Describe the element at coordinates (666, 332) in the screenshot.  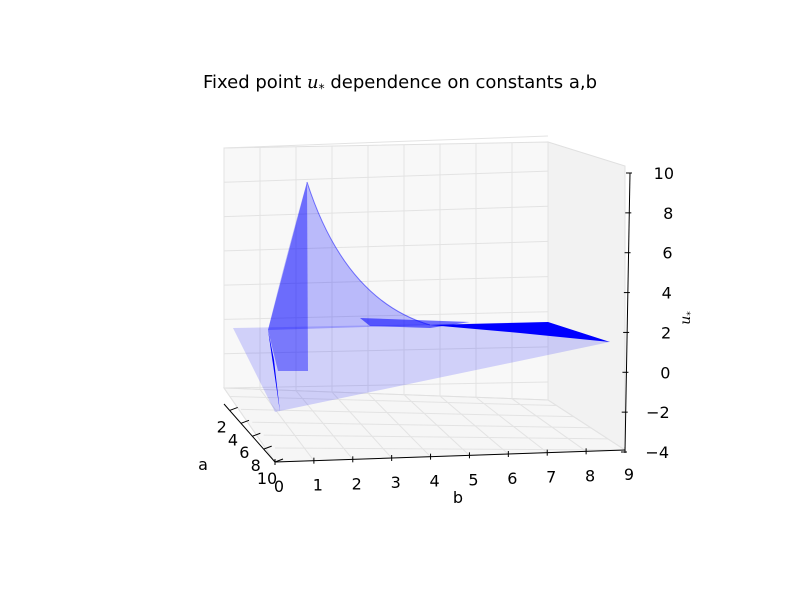
I see `z-tick-label: 2` at that location.